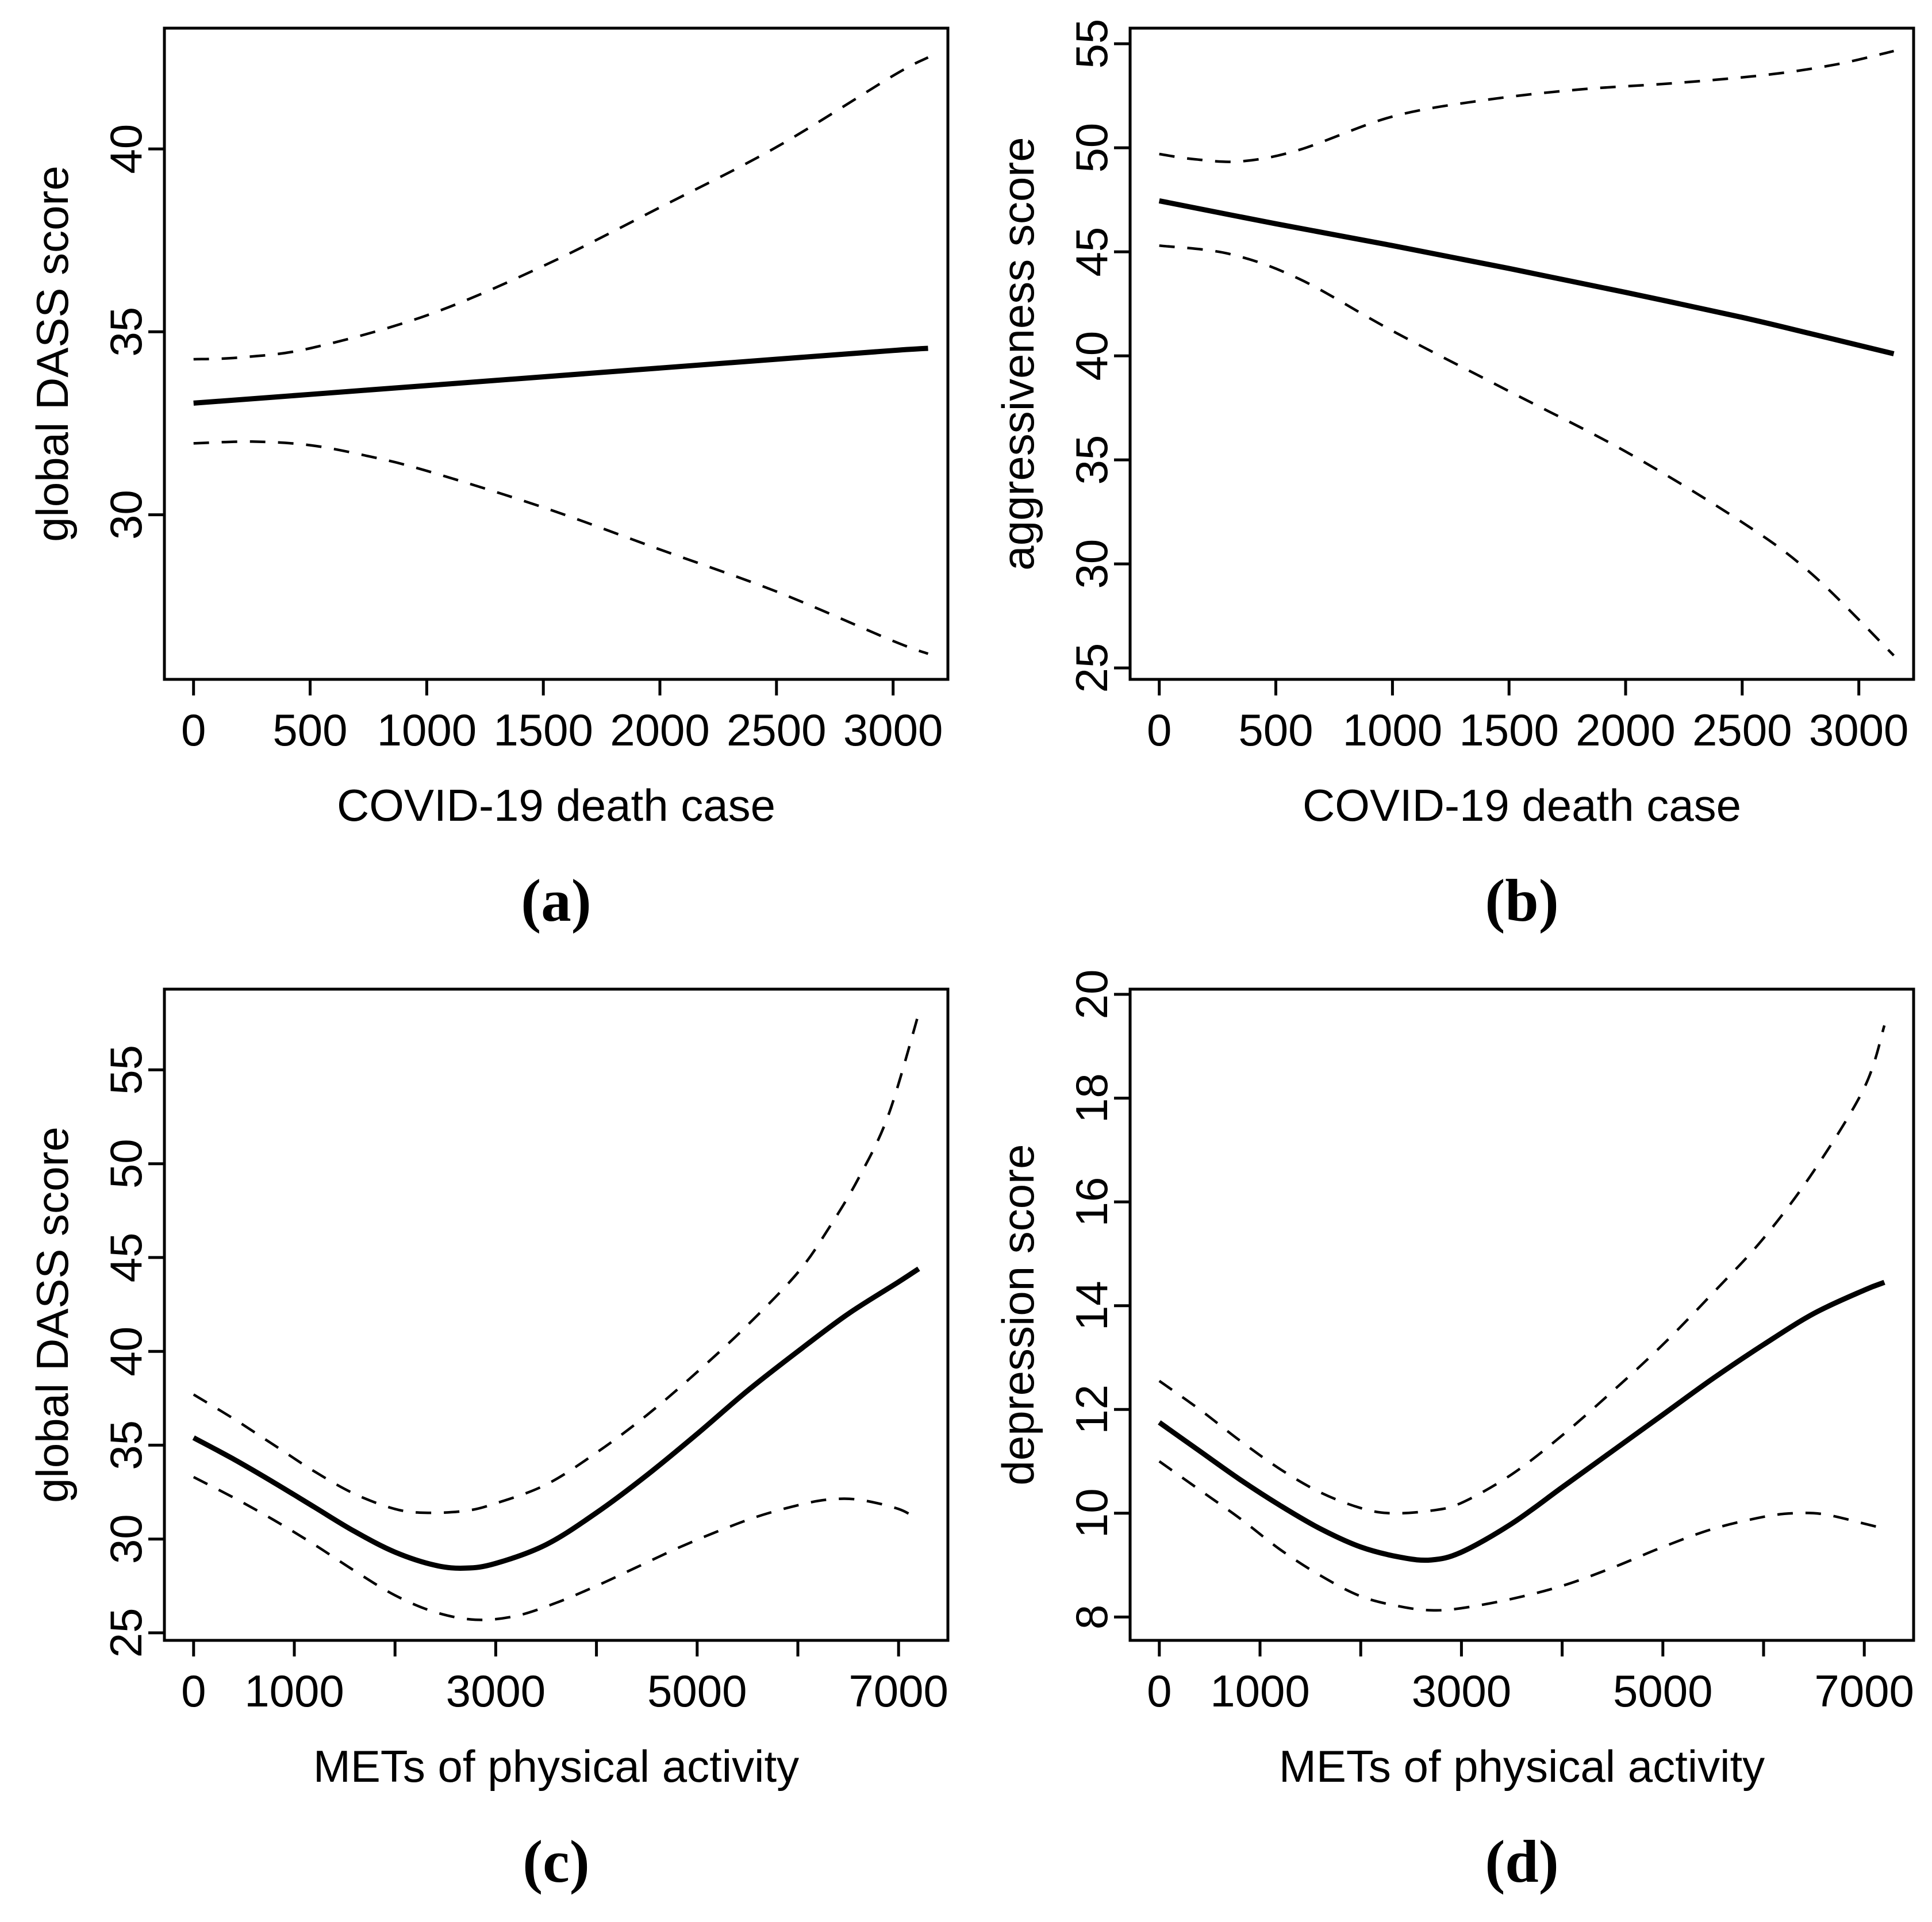 The image size is (1932, 1922). Describe the element at coordinates (1091, 1202) in the screenshot. I see `y-tick-label: 16` at that location.